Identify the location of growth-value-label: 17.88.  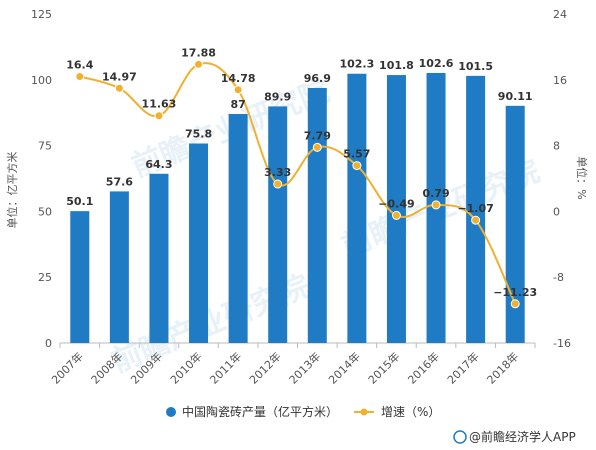
(198, 52).